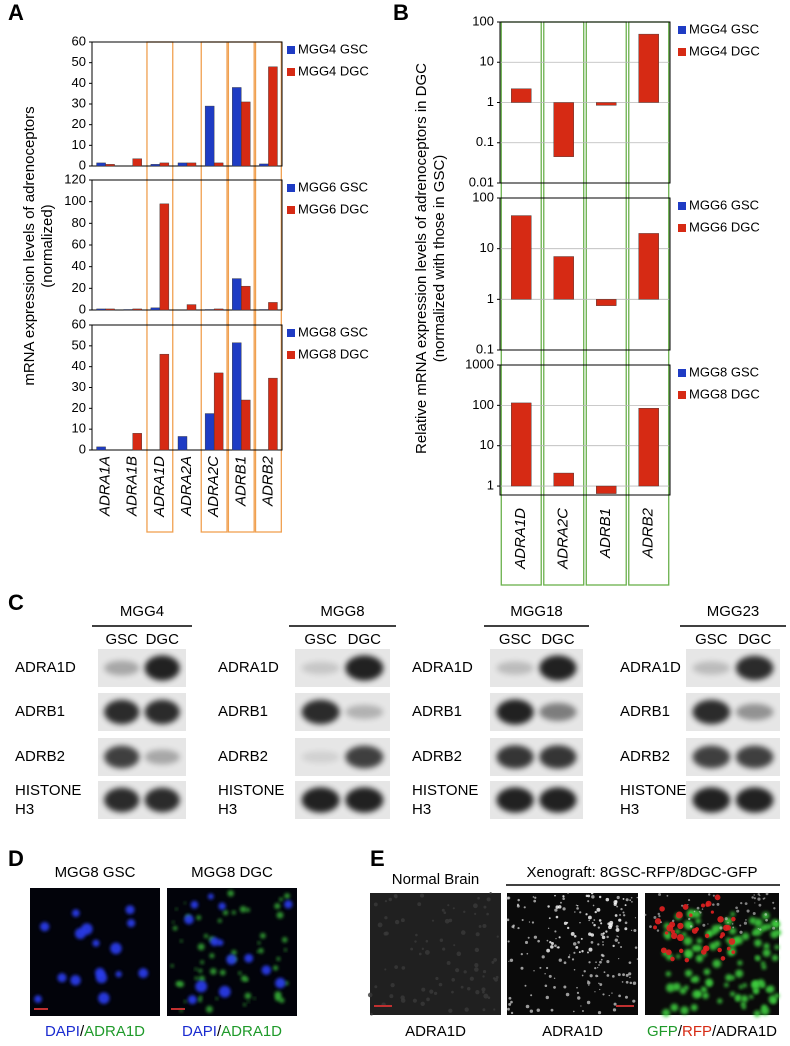  What do you see at coordinates (163, 639) in the screenshot?
I see `lane-label: DGC` at bounding box center [163, 639].